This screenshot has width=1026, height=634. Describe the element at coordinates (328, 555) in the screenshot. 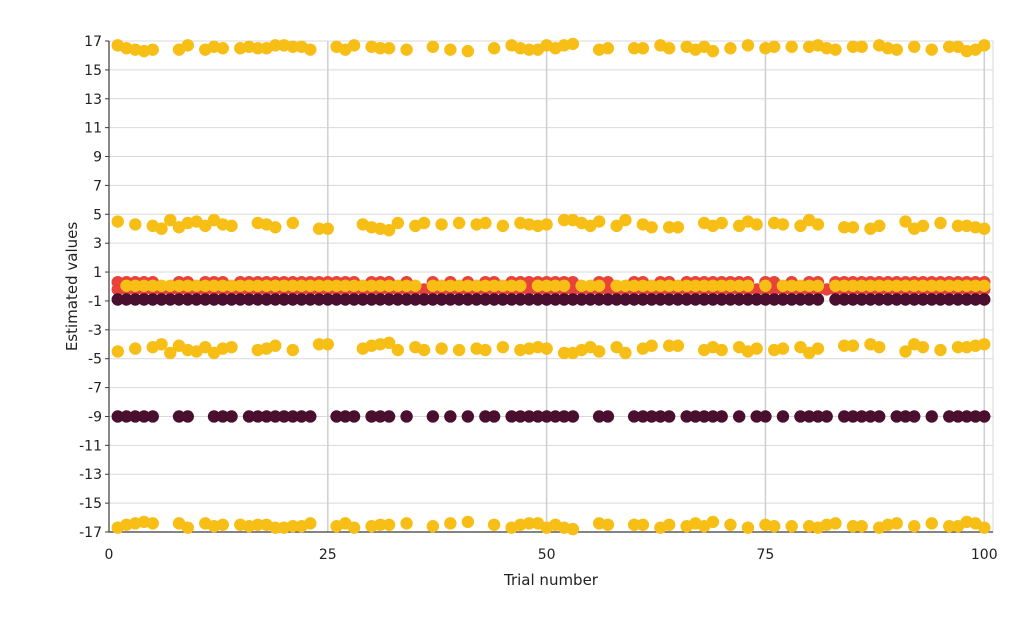

I see `x-tick-label: 25` at that location.